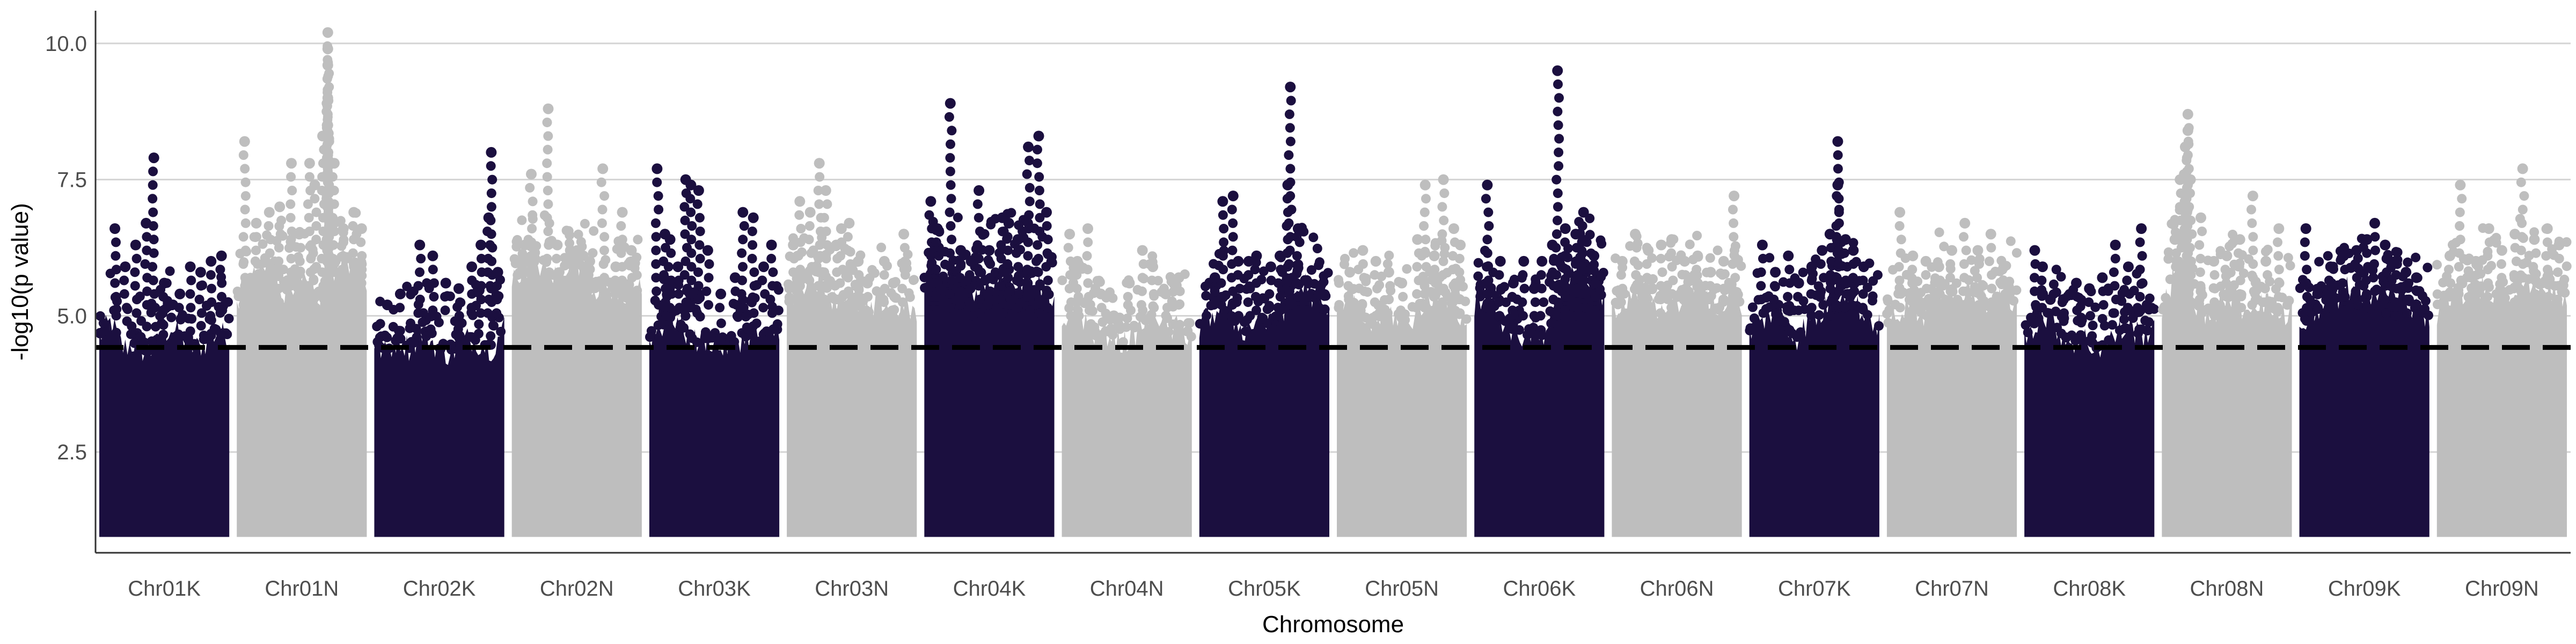  Describe the element at coordinates (1913, 296) in the screenshot. I see `point-Chr07N` at that location.